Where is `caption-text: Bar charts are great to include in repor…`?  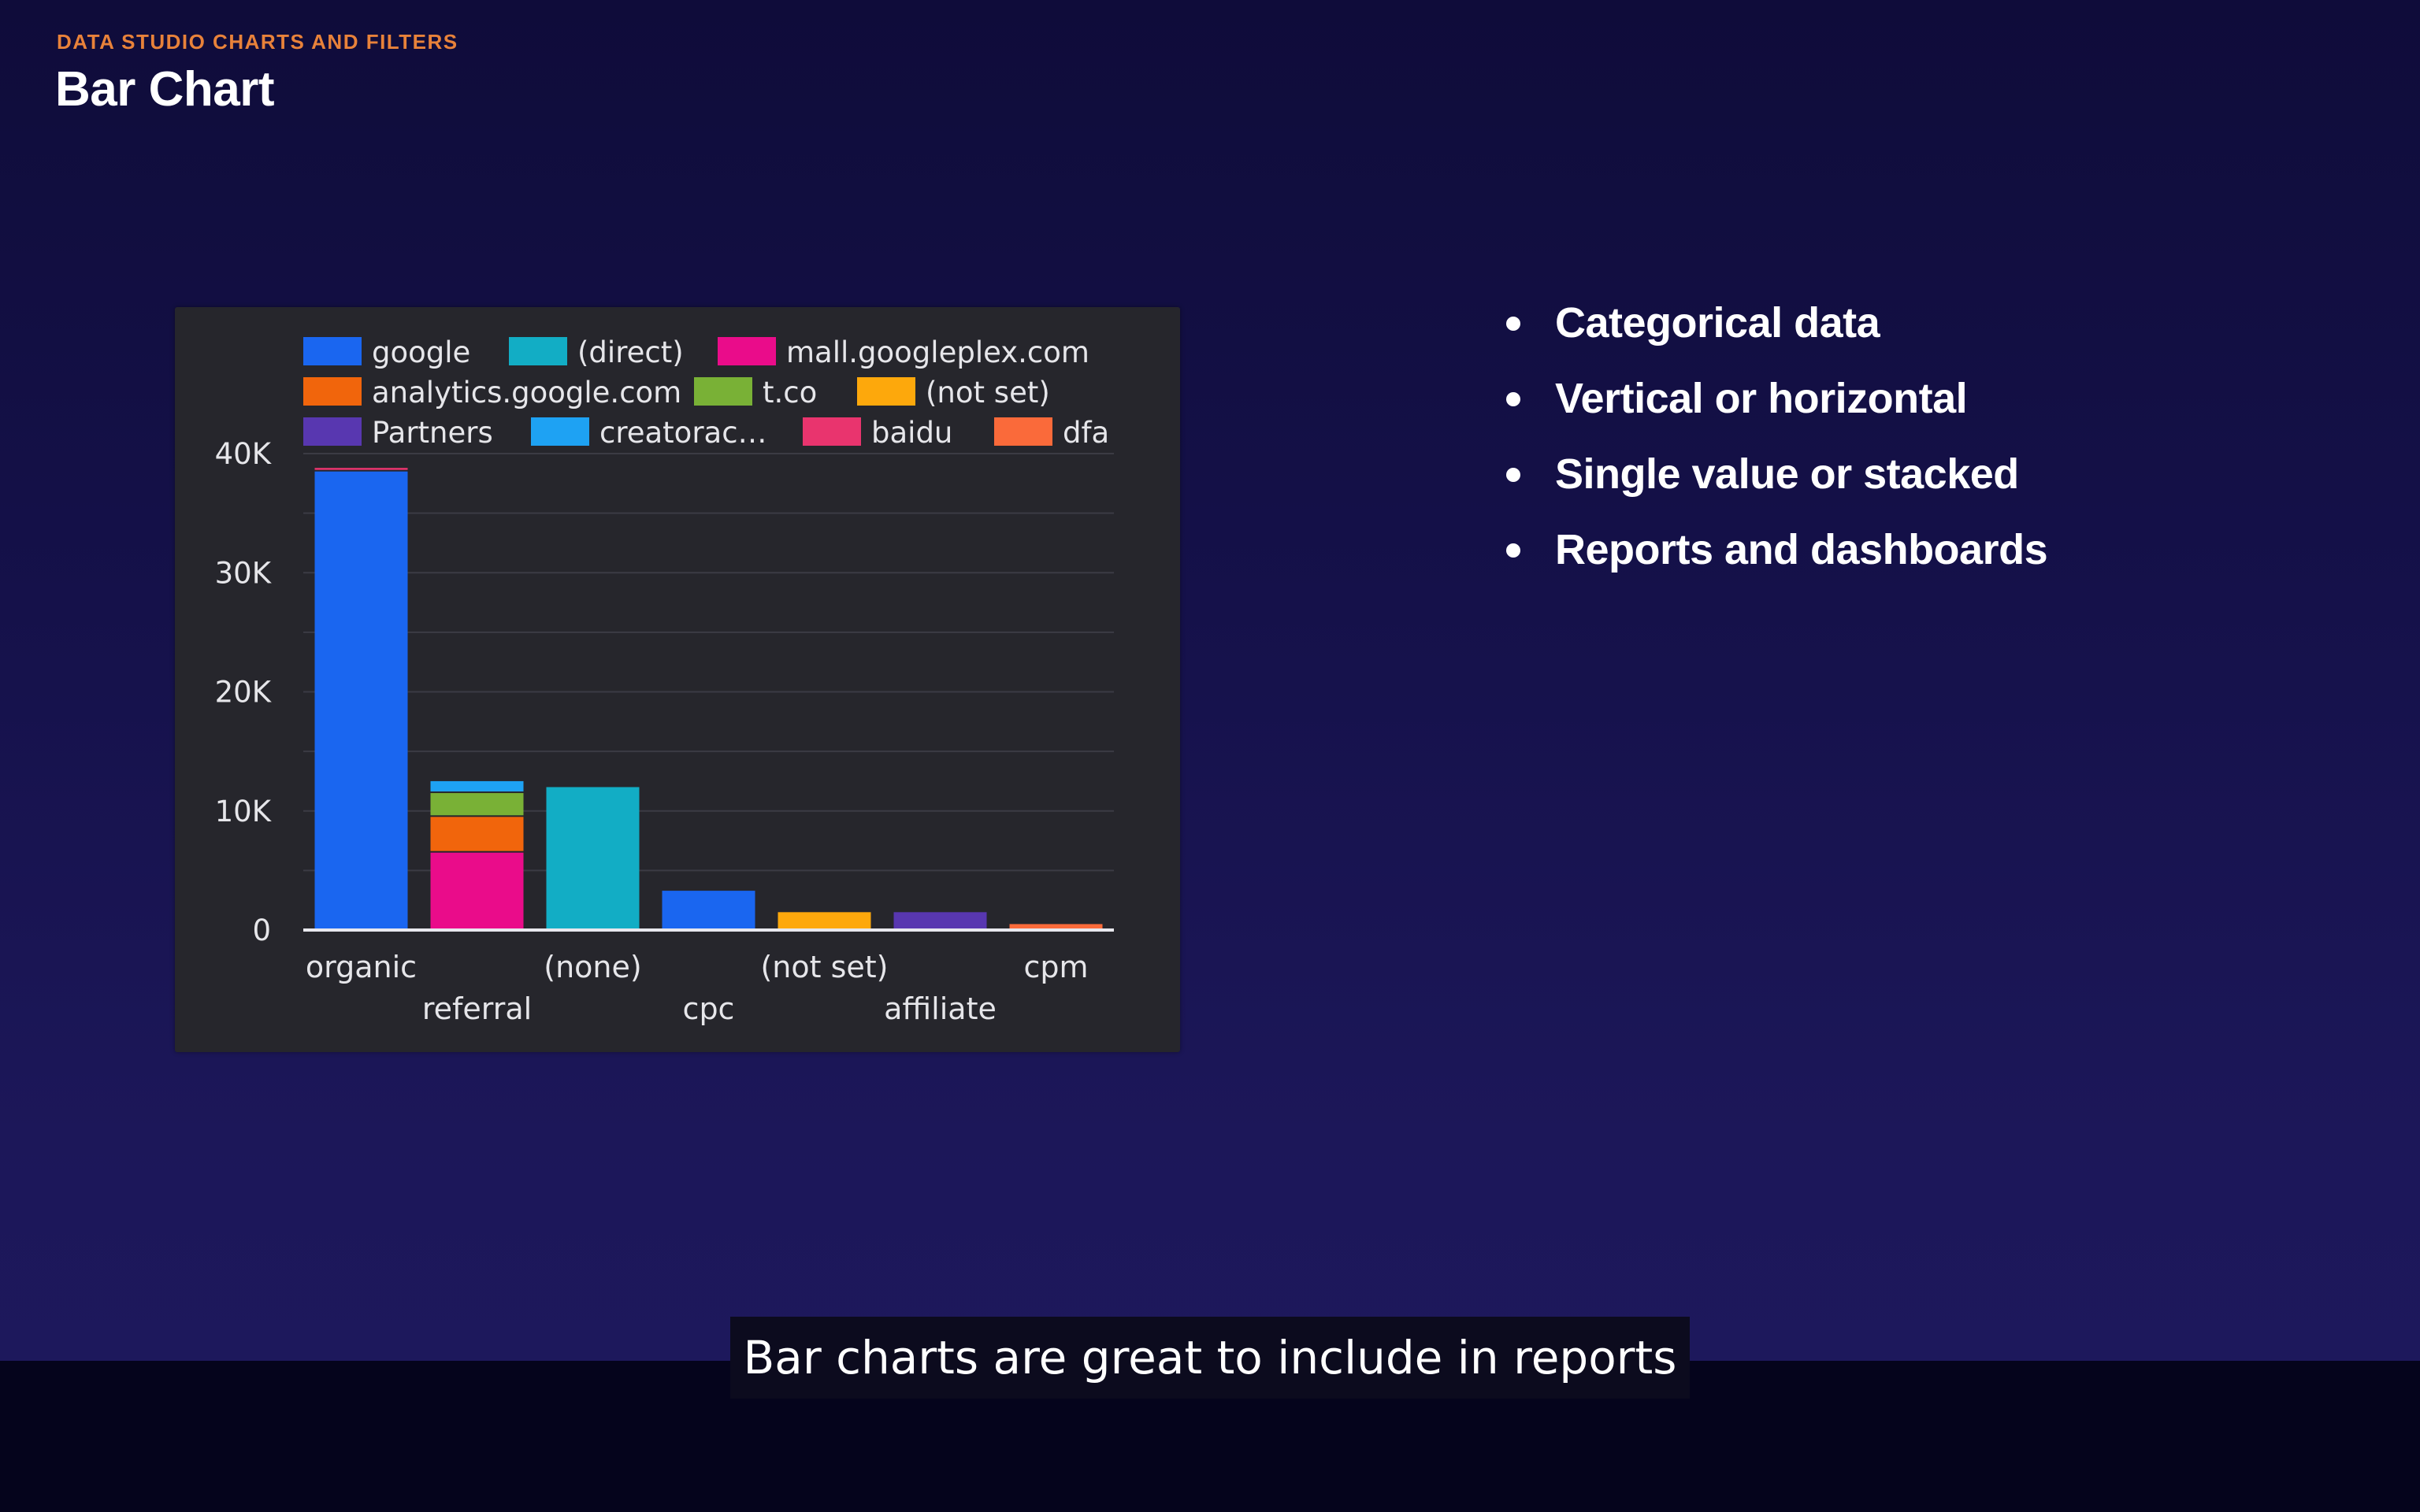
caption-text: Bar charts are great to include in repor… is located at coordinates (1210, 1357).